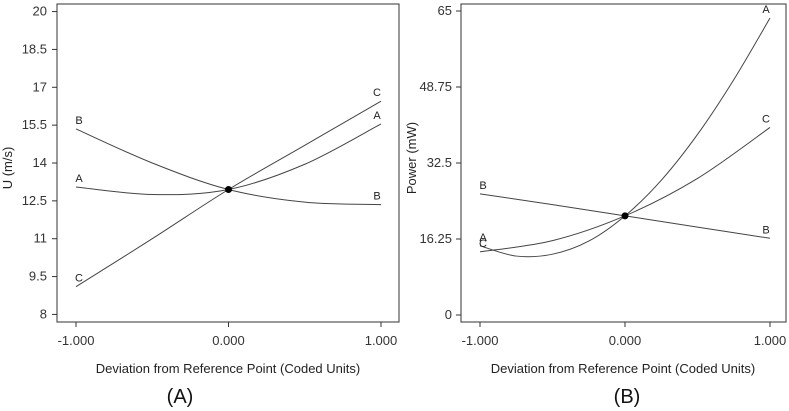  What do you see at coordinates (34, 48) in the screenshot?
I see `y-tick-label: 18.5` at bounding box center [34, 48].